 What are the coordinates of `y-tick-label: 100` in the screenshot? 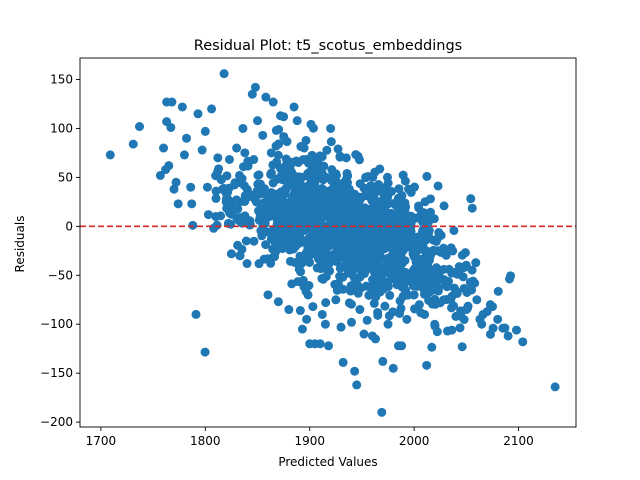 It's located at (61, 128).